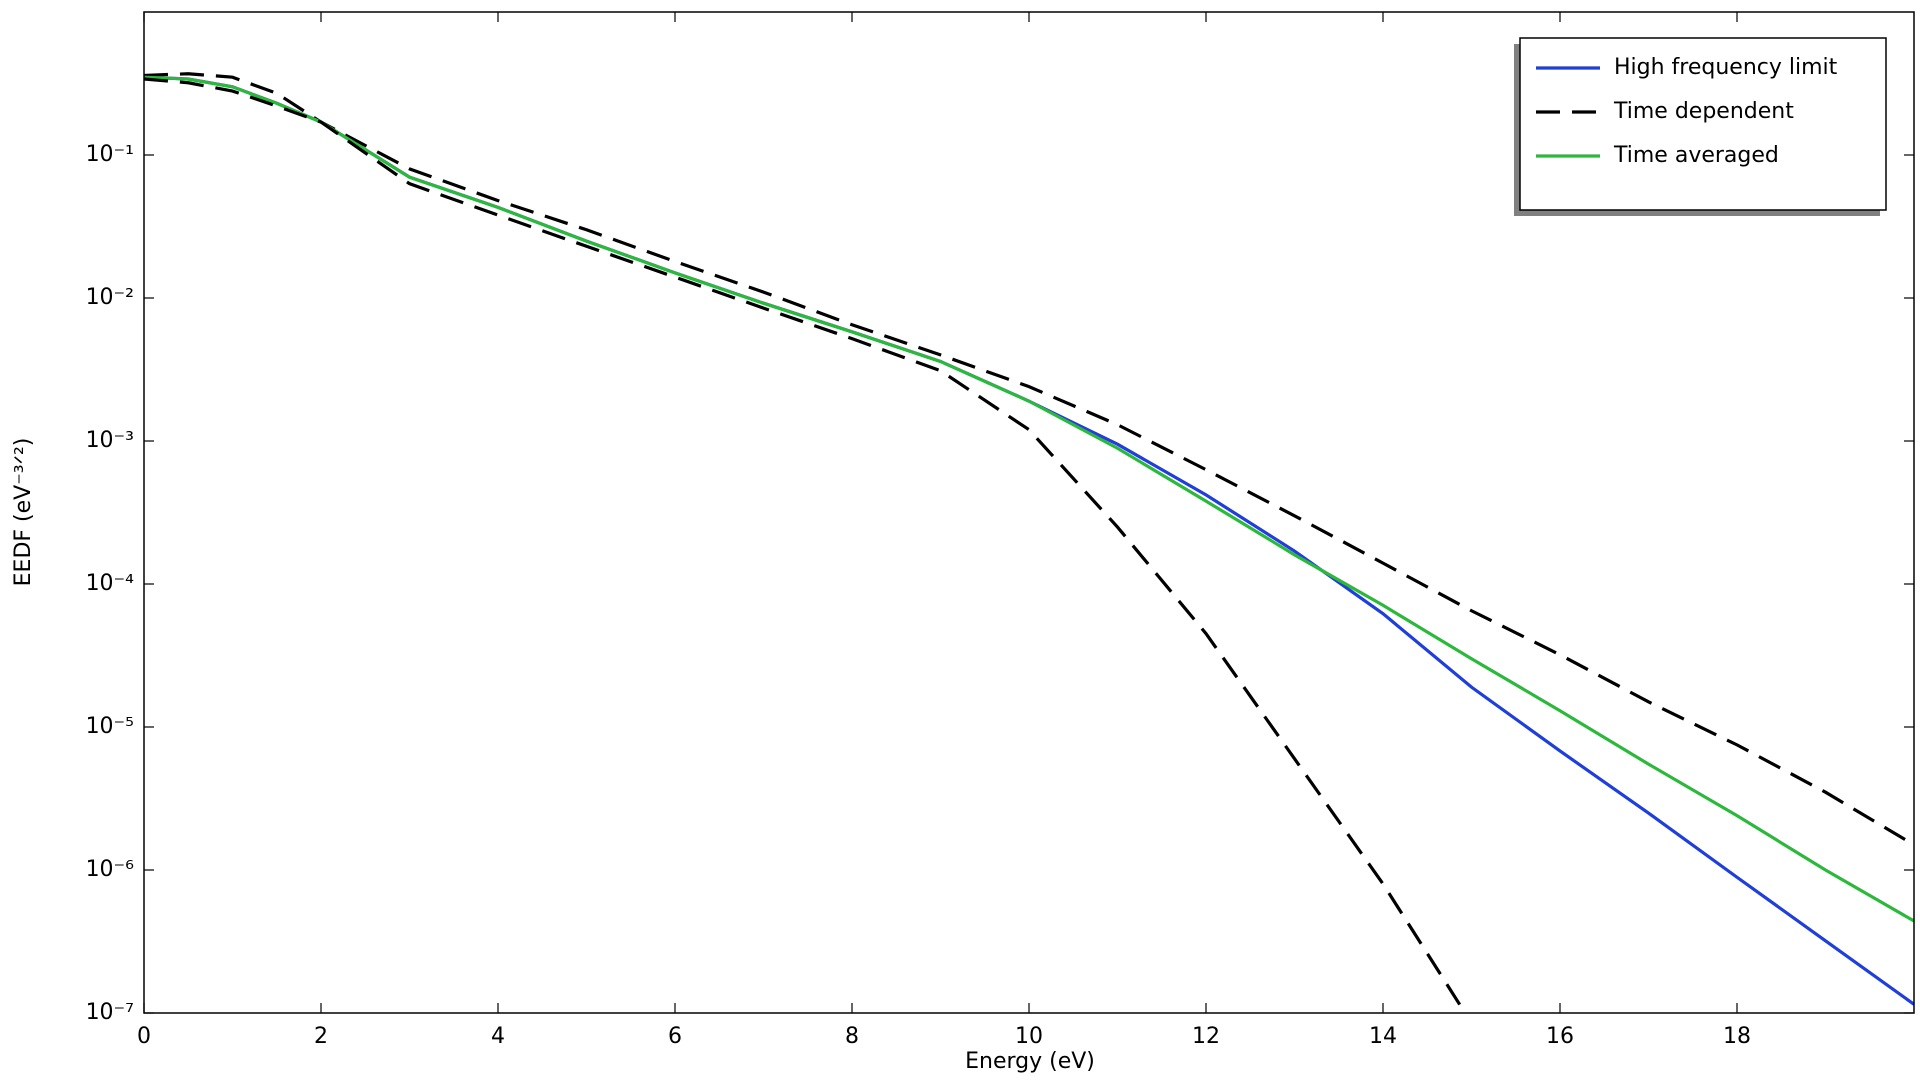 This screenshot has width=1920, height=1080. Describe the element at coordinates (1737, 1036) in the screenshot. I see `x-tick-label: 18` at that location.